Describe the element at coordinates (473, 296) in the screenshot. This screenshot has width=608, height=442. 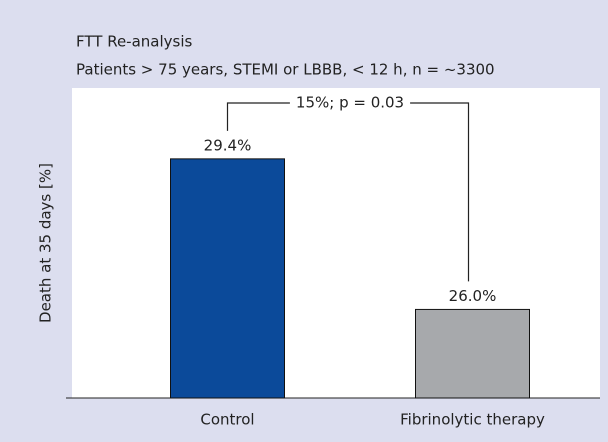
I see `value-label: 26.0%` at that location.